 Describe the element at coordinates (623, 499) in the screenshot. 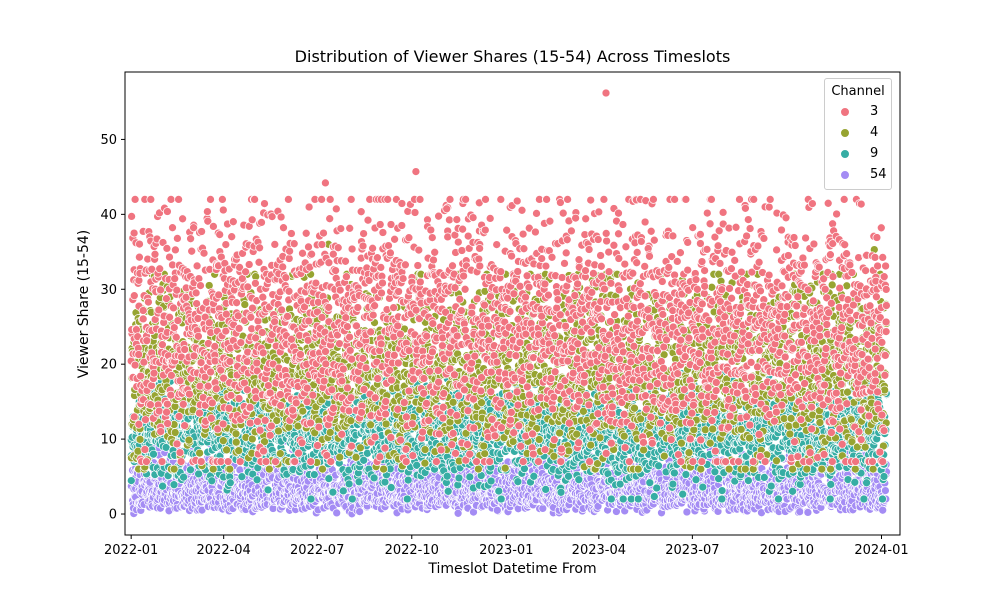

I see `point-ch9-1912` at that location.